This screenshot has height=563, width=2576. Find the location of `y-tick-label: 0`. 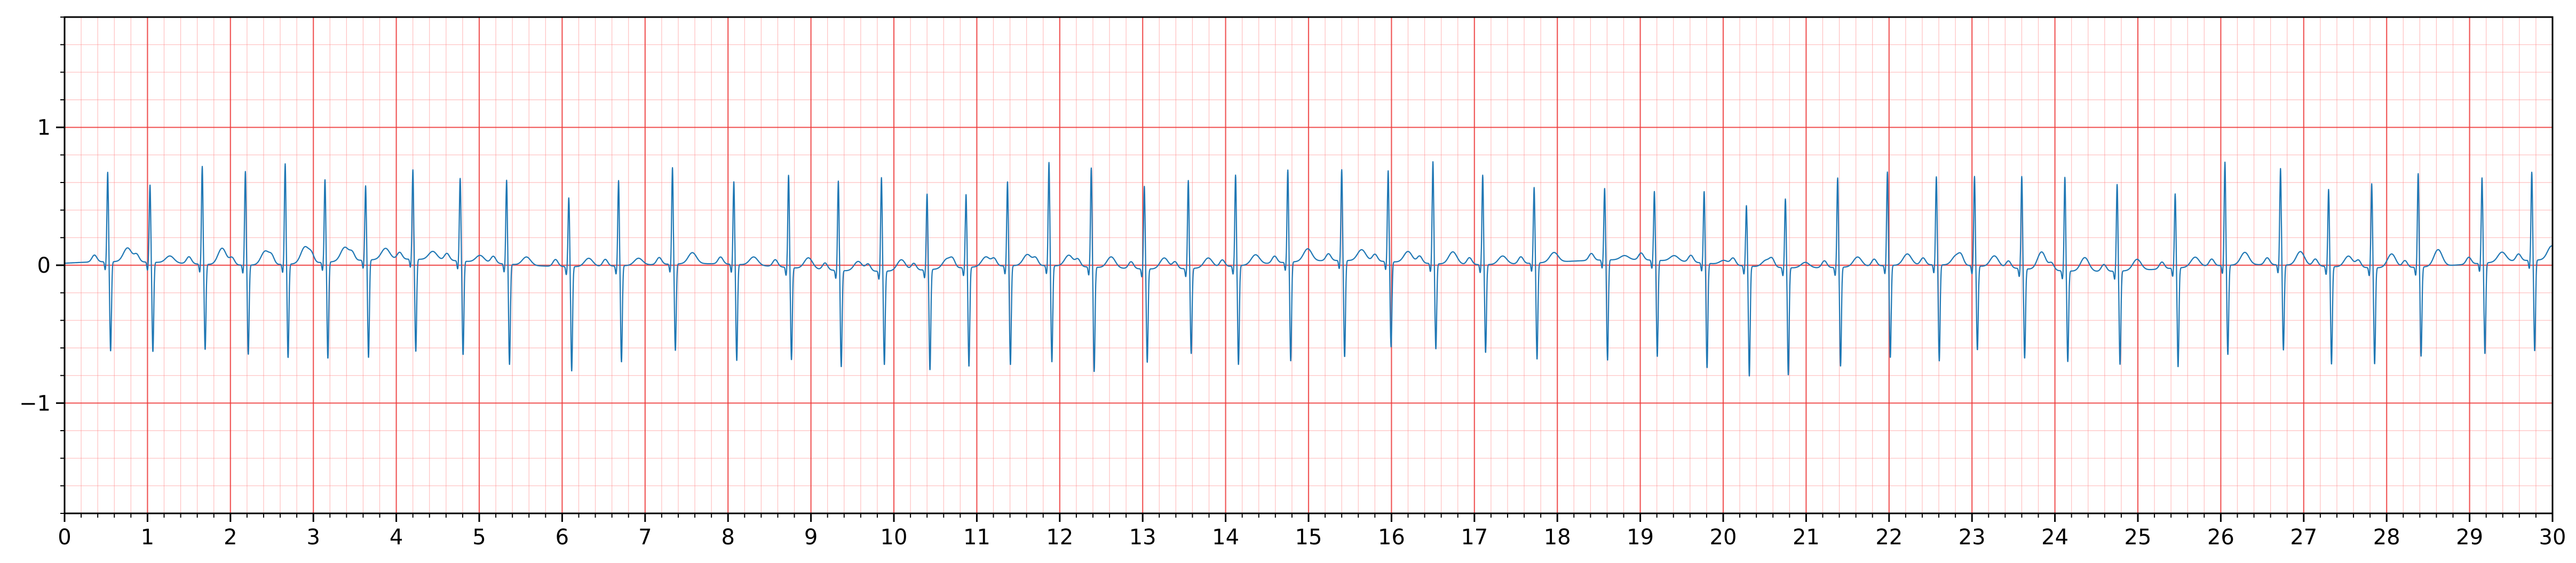

y-tick-label: 0 is located at coordinates (44, 265).